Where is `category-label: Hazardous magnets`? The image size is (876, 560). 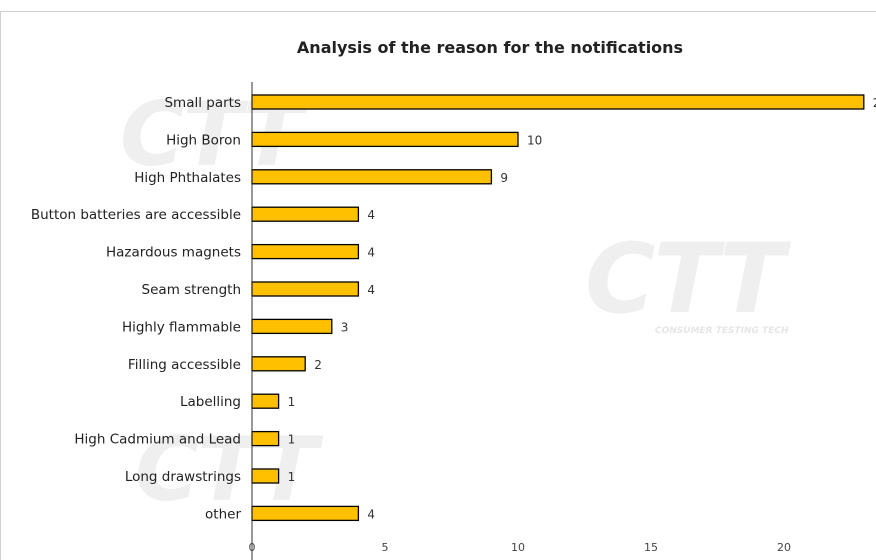 category-label: Hazardous magnets is located at coordinates (173, 253).